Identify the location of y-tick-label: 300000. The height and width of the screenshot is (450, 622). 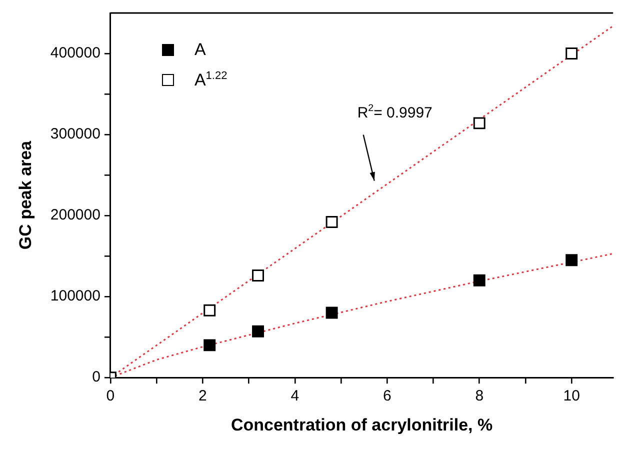
(75, 134).